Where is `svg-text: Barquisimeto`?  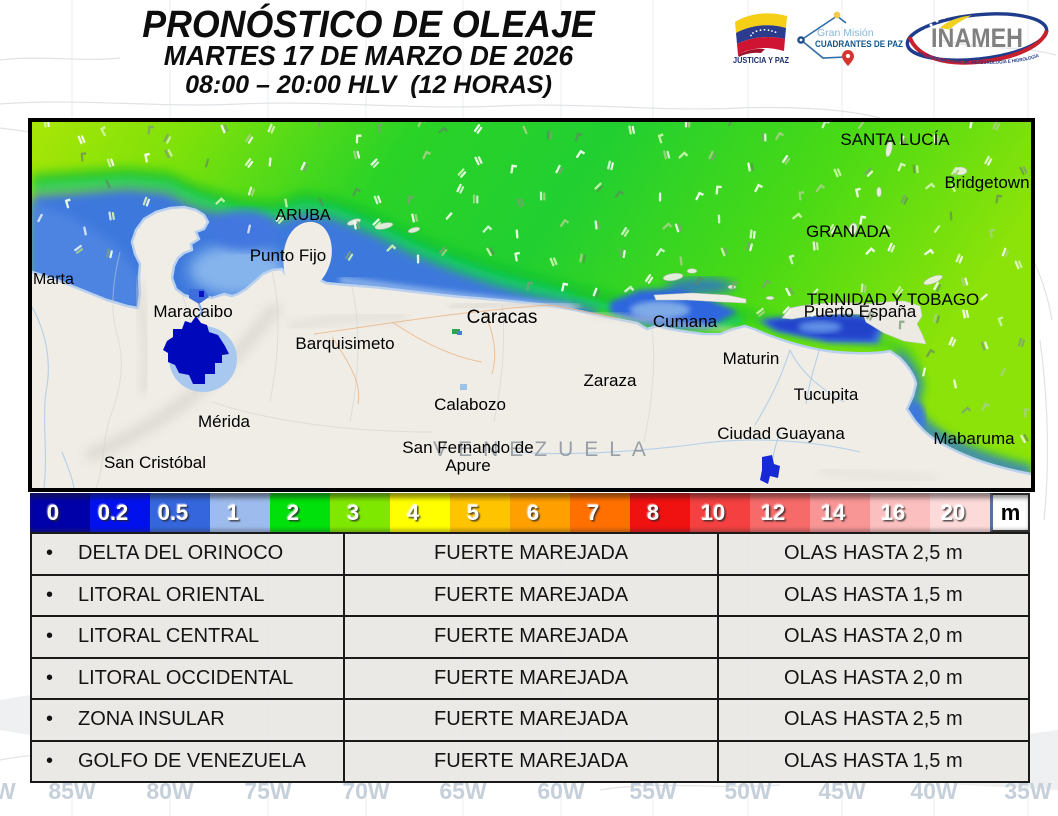 svg-text: Barquisimeto is located at coordinates (344, 343).